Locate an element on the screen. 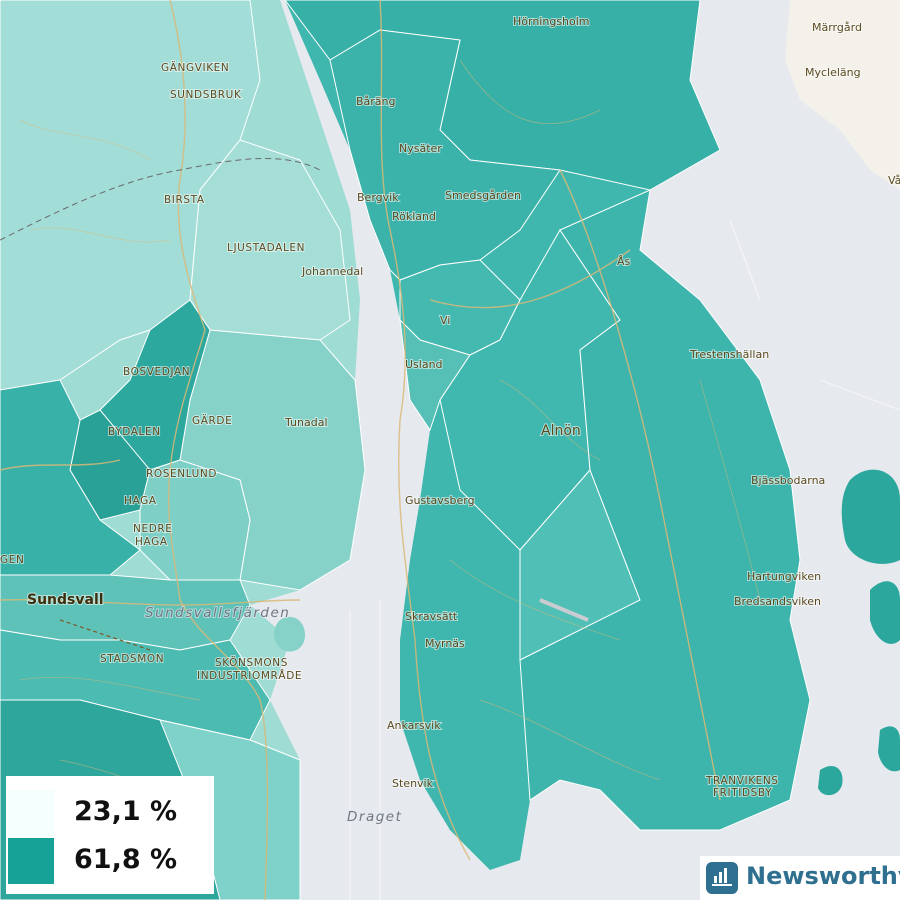 The image size is (900, 900). legend: 23,1 % 61,8 % is located at coordinates (110, 835).